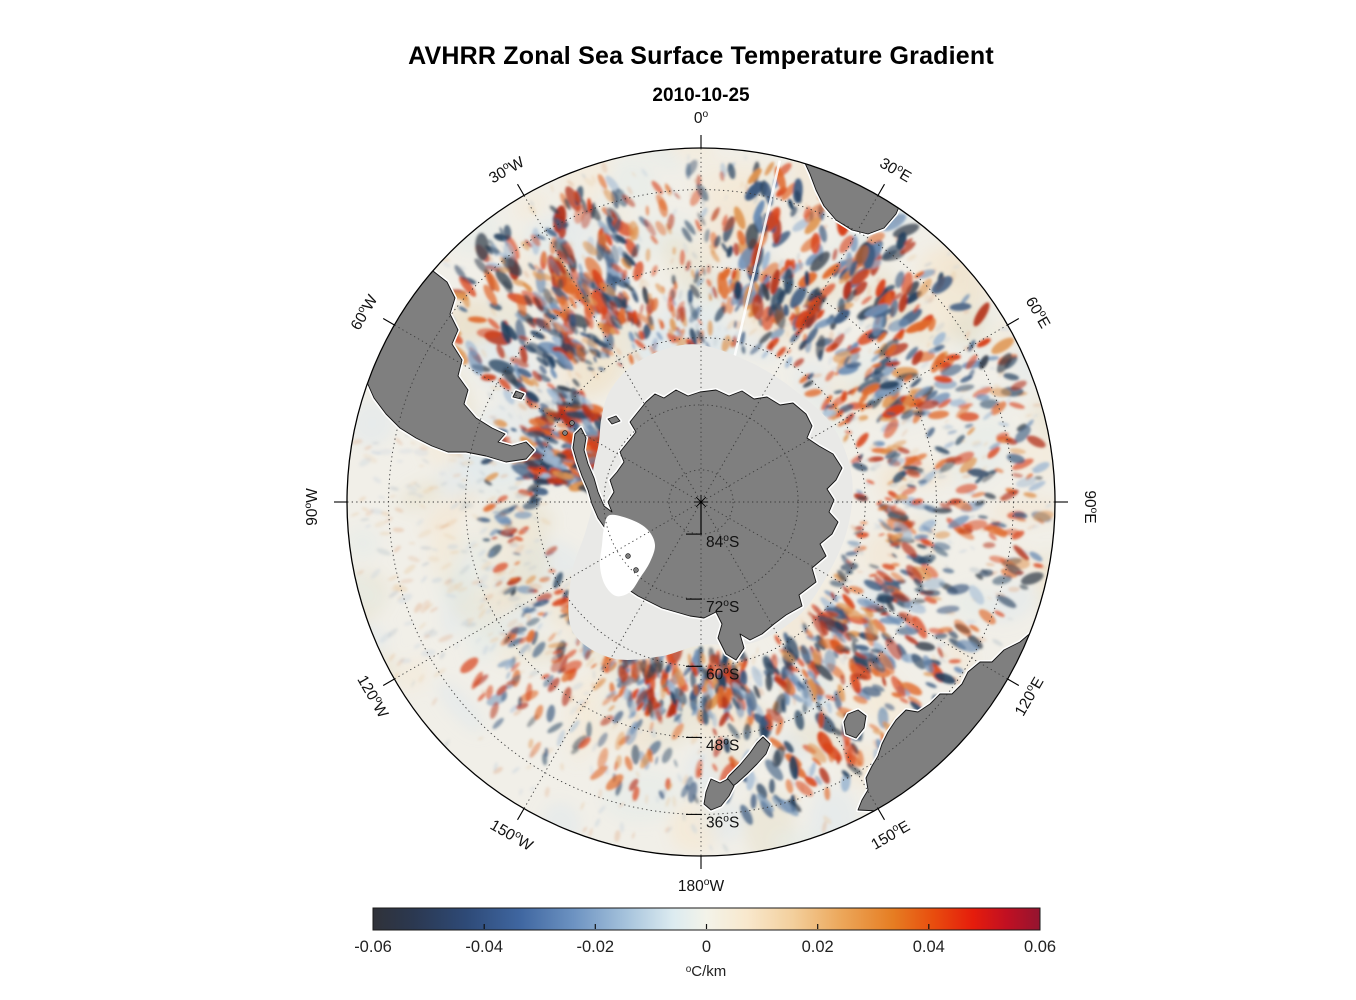 The width and height of the screenshot is (1356, 1000). What do you see at coordinates (890, 835) in the screenshot?
I see `longitude-label-150e: 150oE` at bounding box center [890, 835].